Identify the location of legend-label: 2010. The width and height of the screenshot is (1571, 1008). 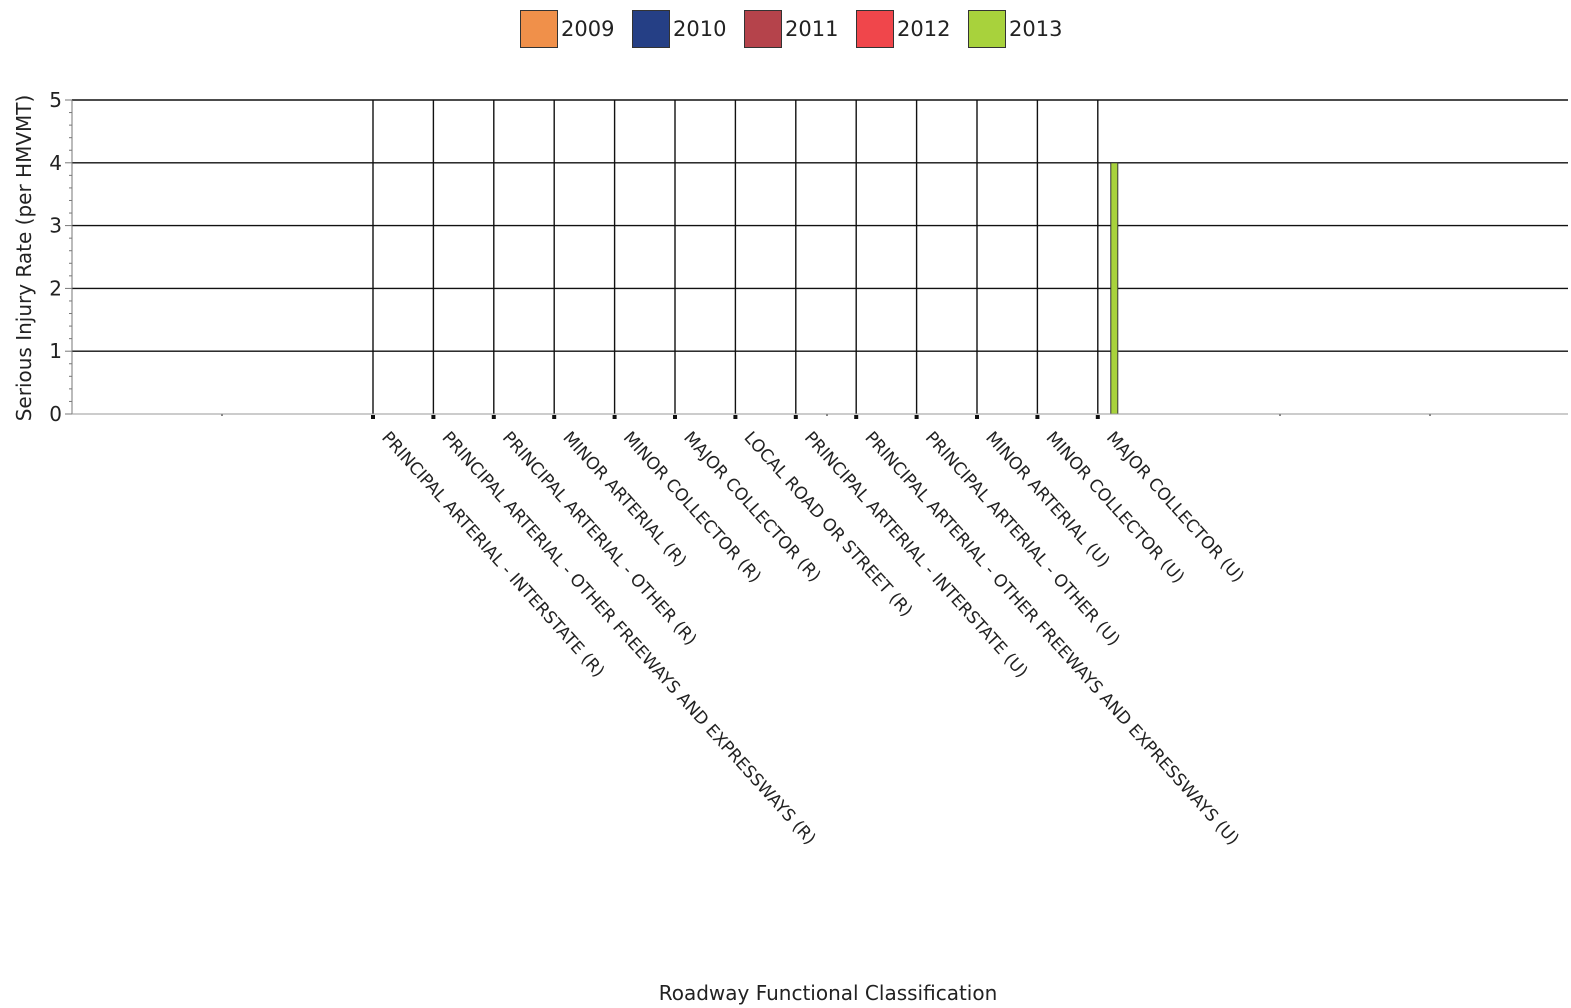
(700, 29).